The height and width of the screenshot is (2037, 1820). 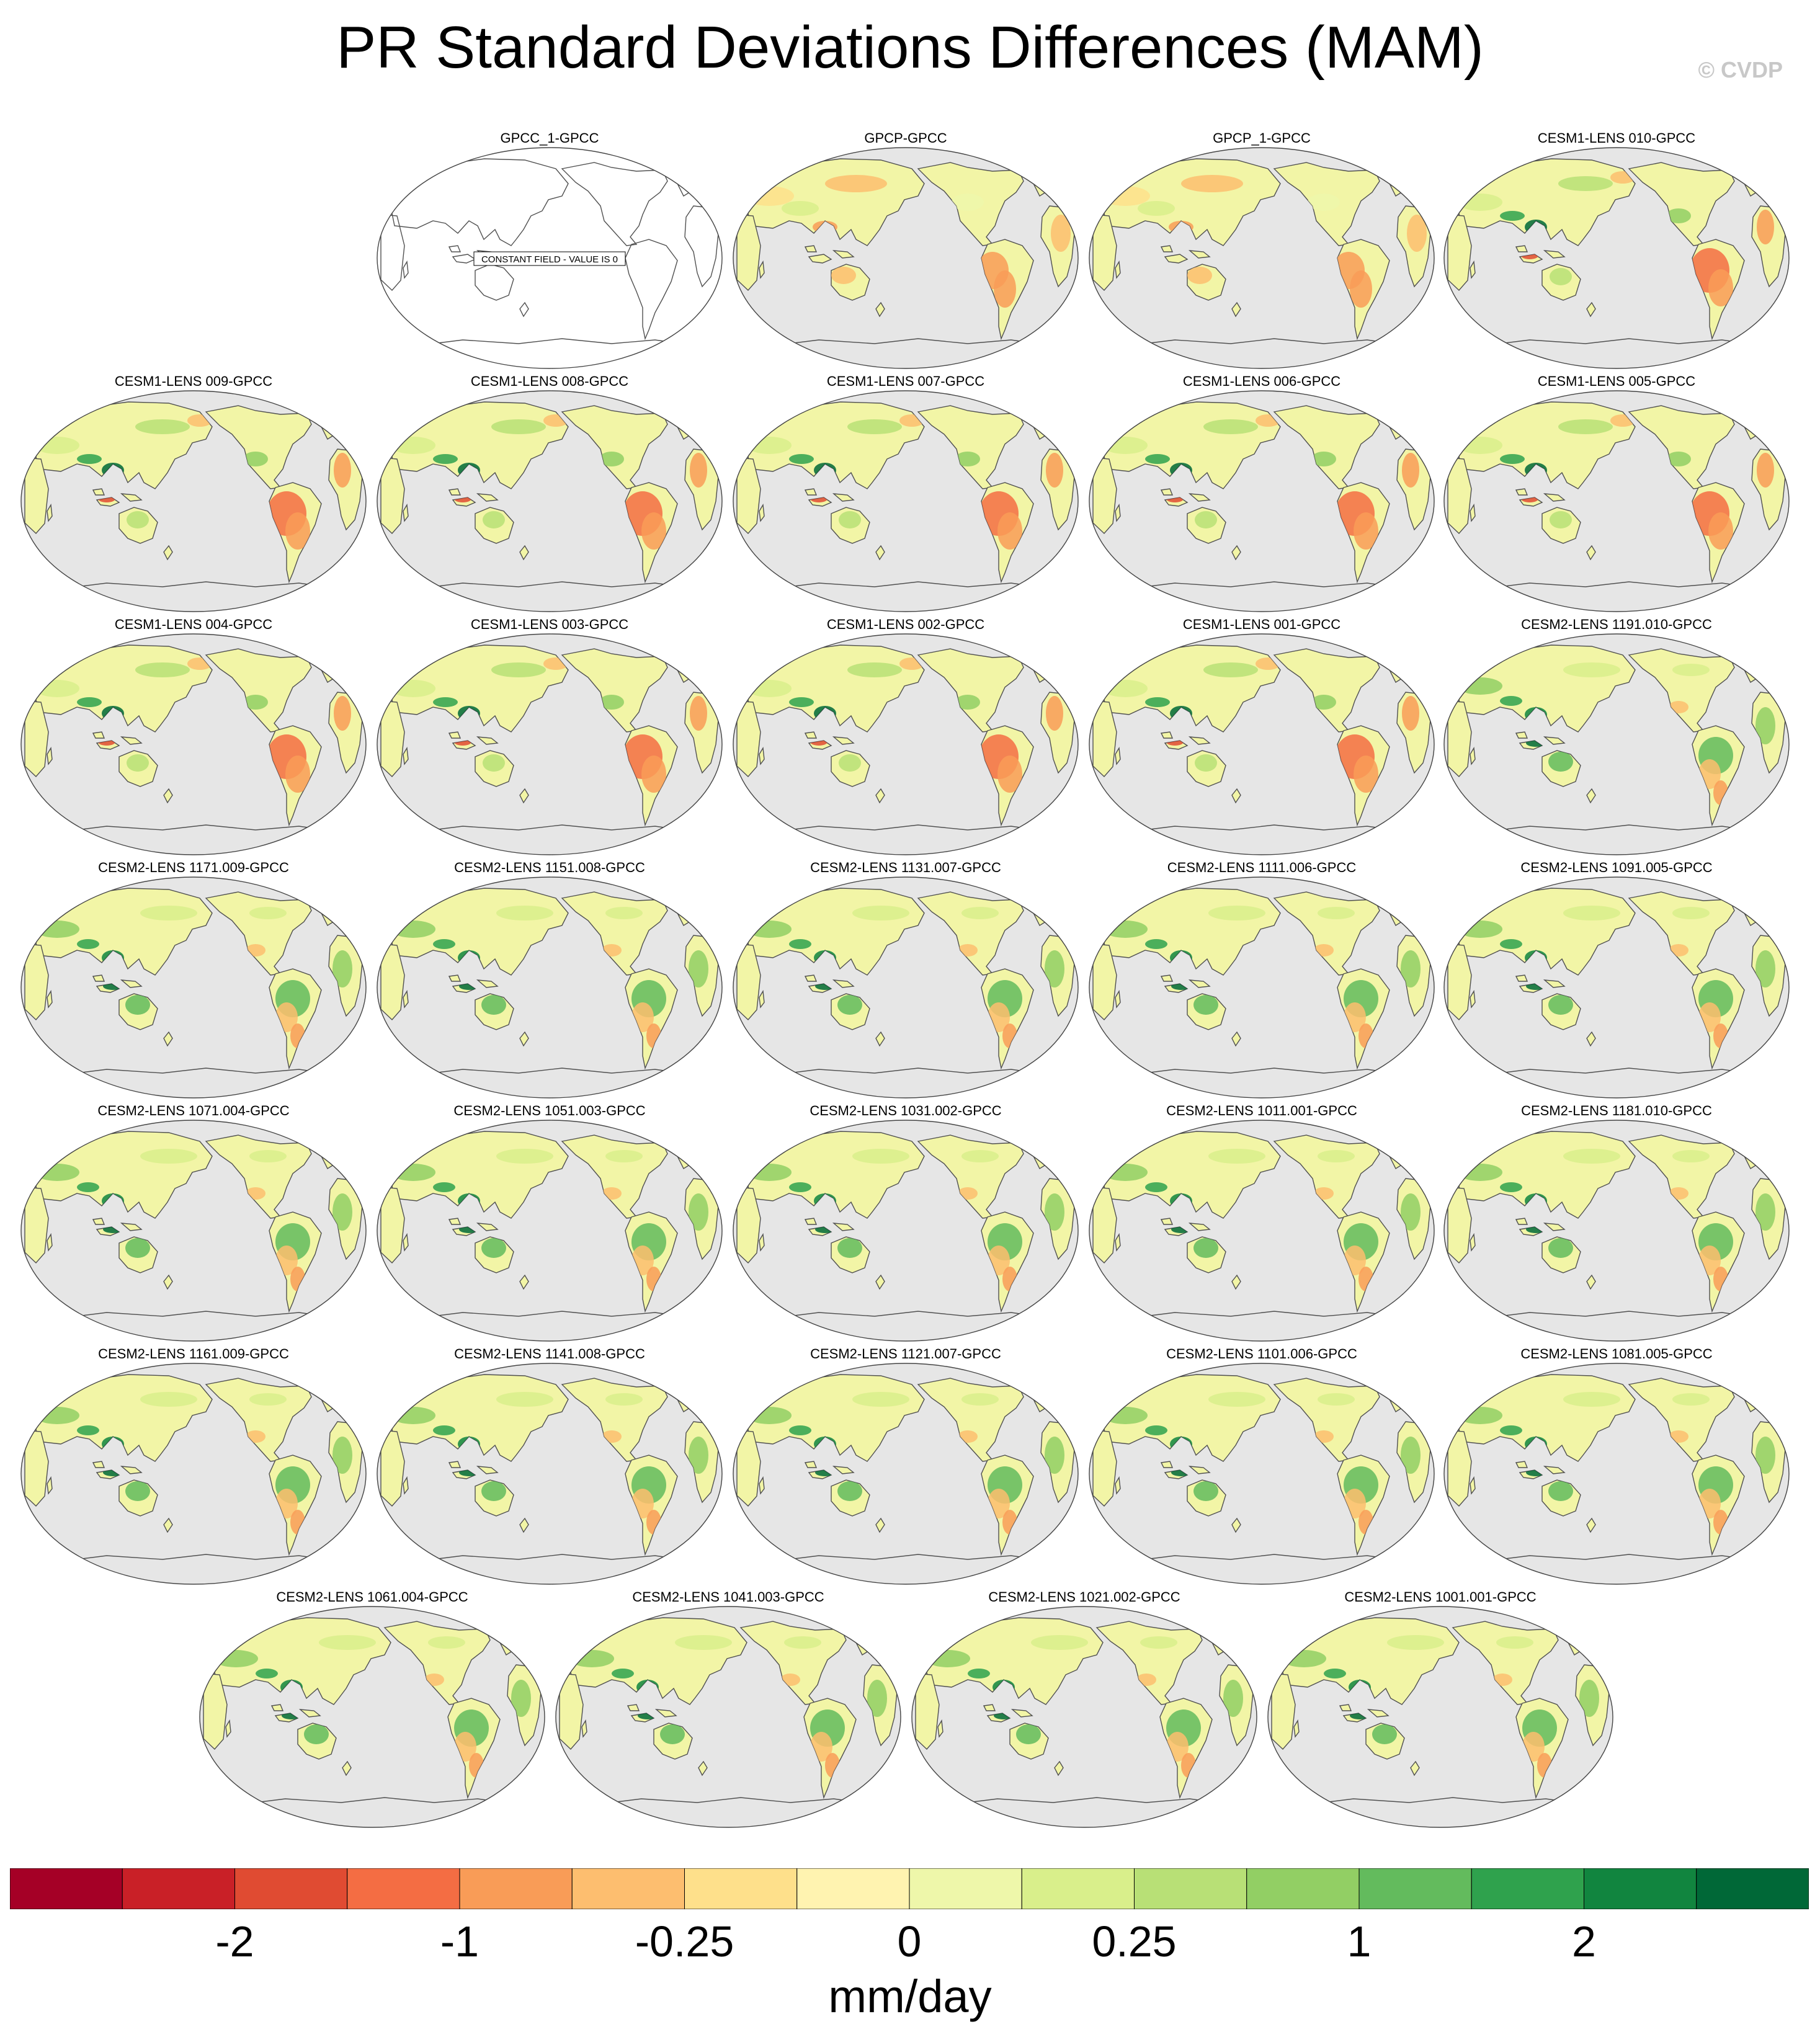 What do you see at coordinates (549, 1222) in the screenshot?
I see `map-panel: CESM2-LENS 1051.003-GPCC` at bounding box center [549, 1222].